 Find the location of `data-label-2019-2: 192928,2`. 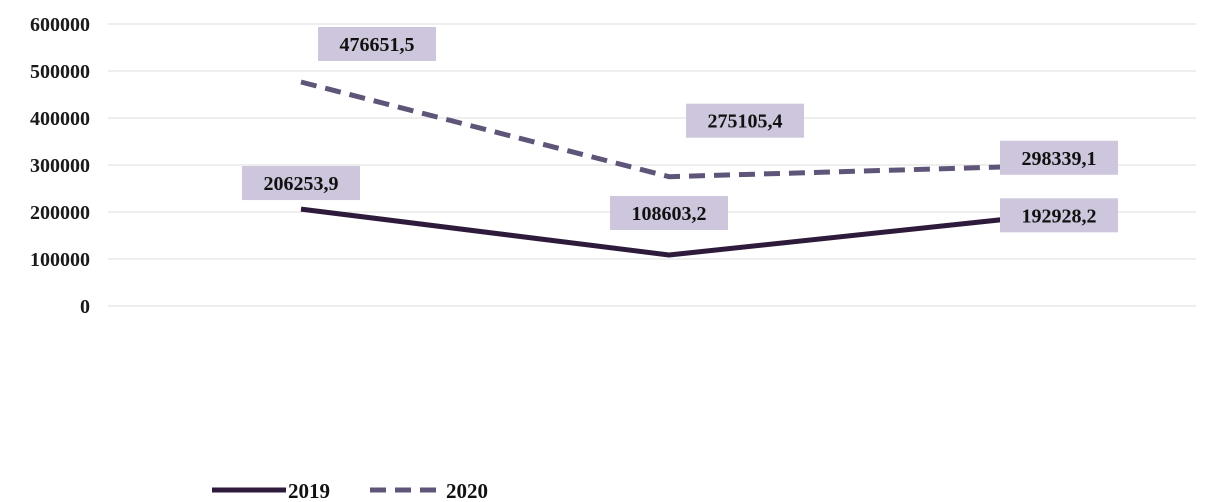

data-label-2019-2: 192928,2 is located at coordinates (1059, 215).